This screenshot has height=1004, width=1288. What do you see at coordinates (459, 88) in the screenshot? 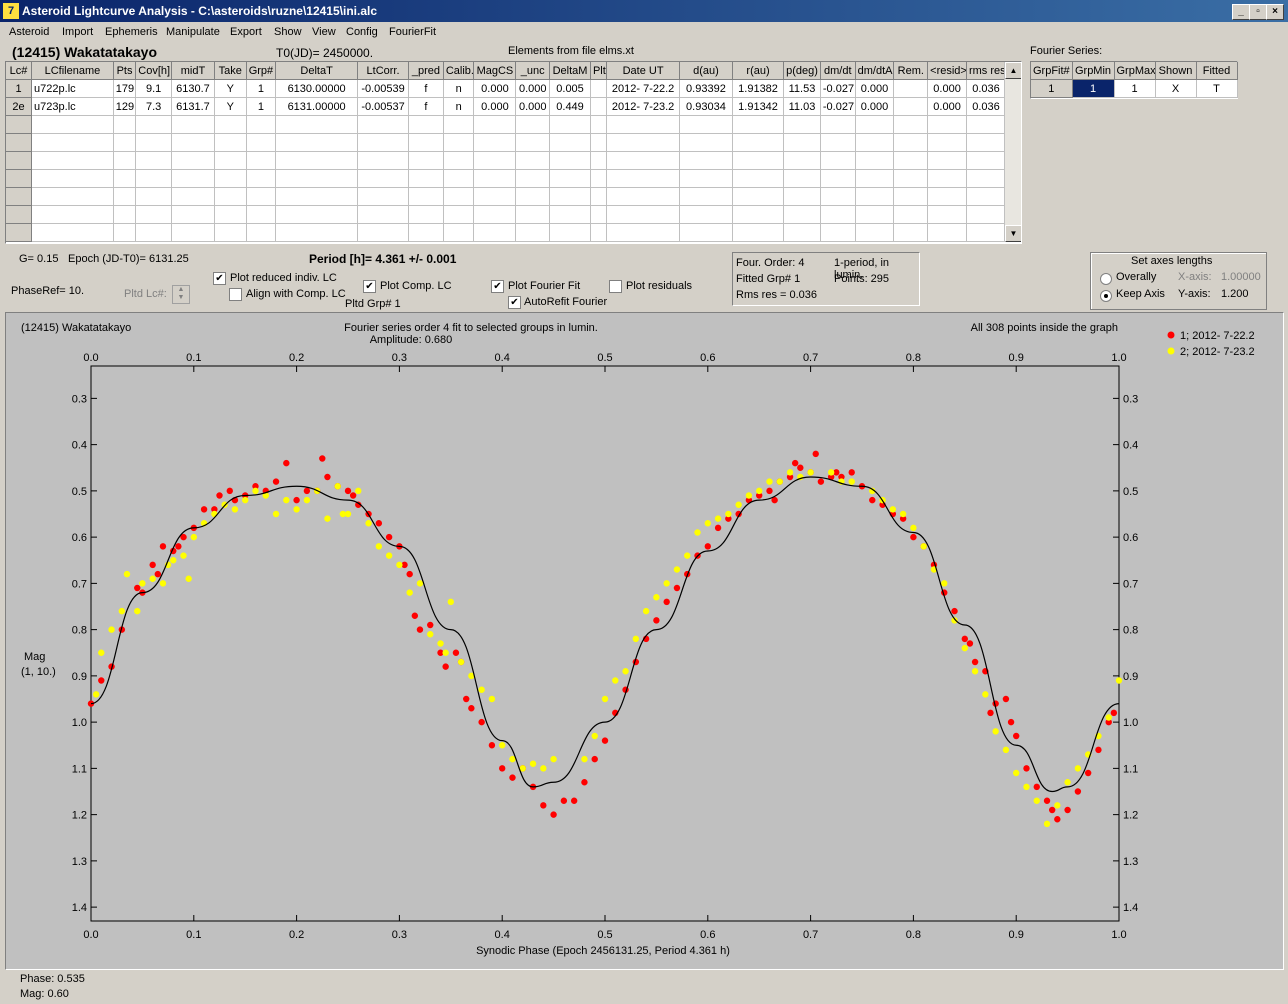
I see `table-cell: n` at bounding box center [459, 88].